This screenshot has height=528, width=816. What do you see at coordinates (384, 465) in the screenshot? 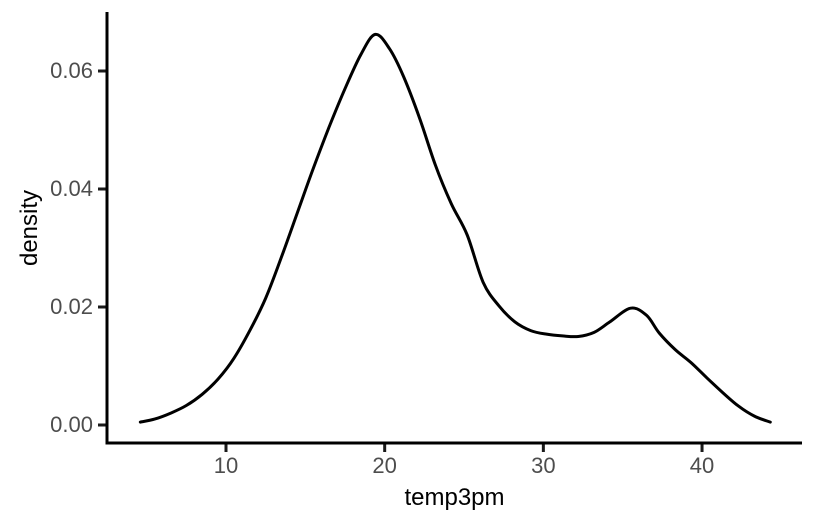
I see `x-tick-label: 20` at bounding box center [384, 465].